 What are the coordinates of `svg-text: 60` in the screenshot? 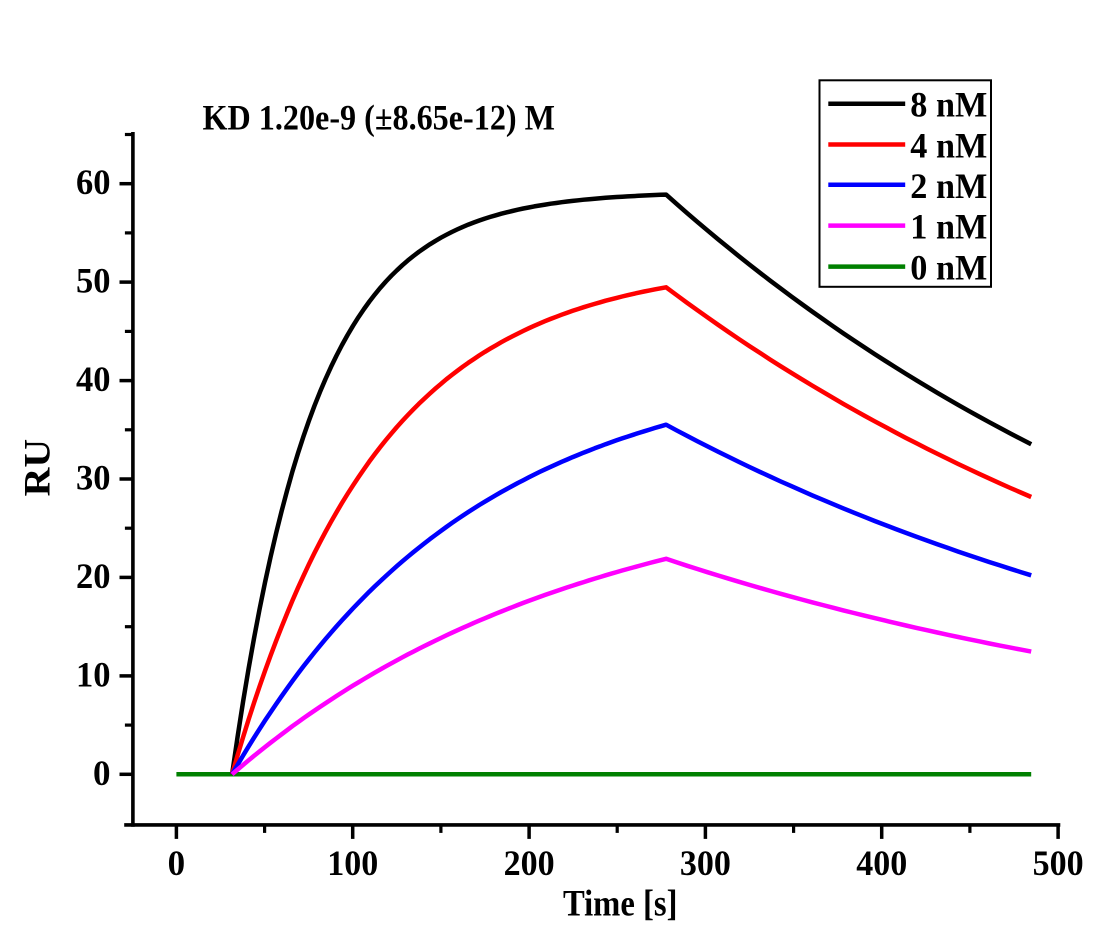 It's located at (93, 182).